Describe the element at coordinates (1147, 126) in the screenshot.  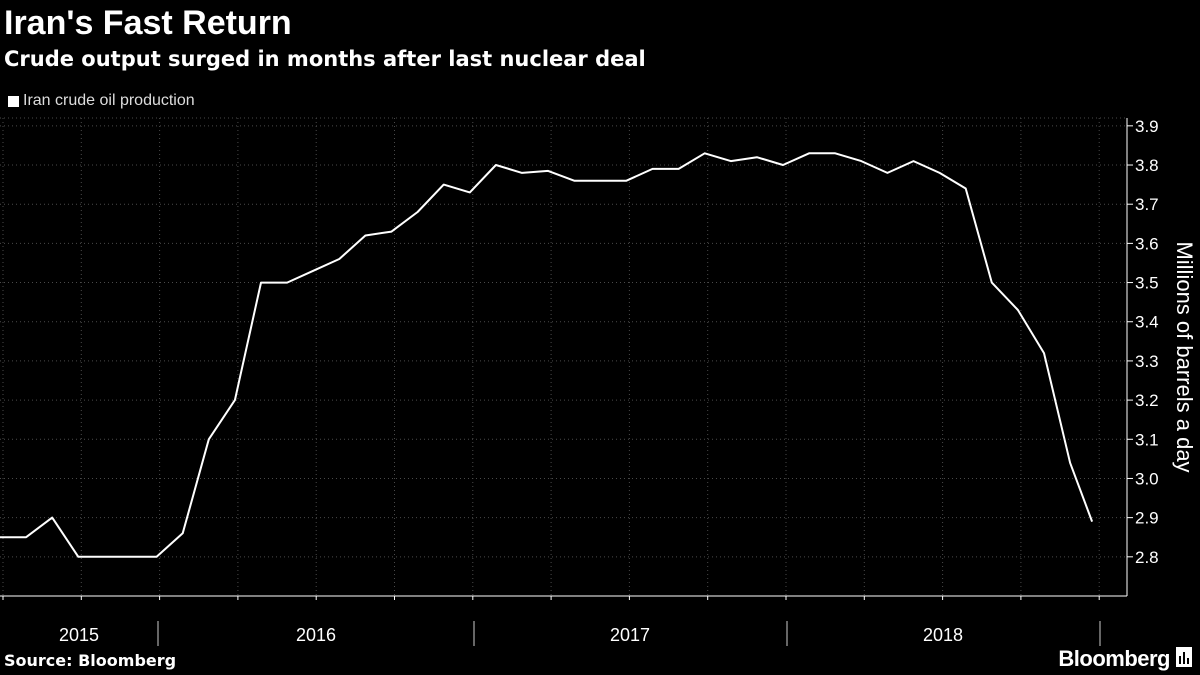
I see `y-tick-label: 3.9` at that location.